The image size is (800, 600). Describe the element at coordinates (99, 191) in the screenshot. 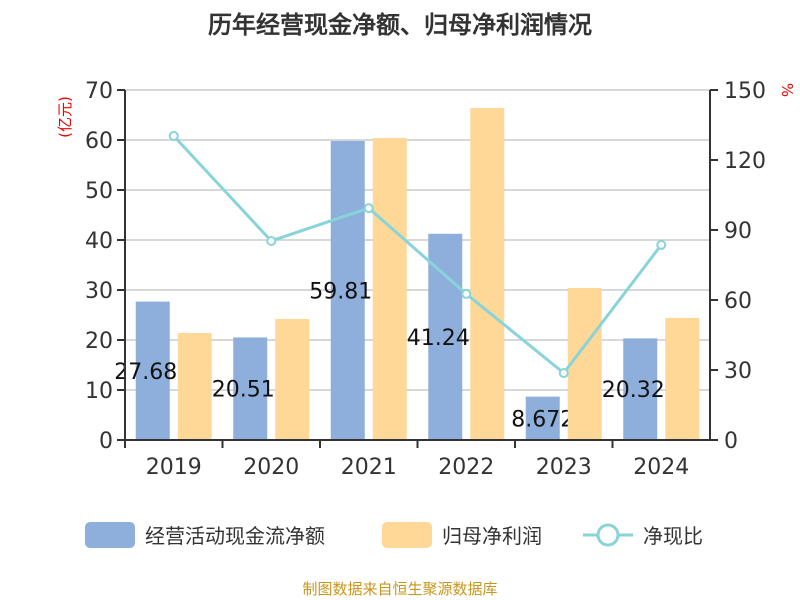

I see `y-left-tick-label: 50` at that location.